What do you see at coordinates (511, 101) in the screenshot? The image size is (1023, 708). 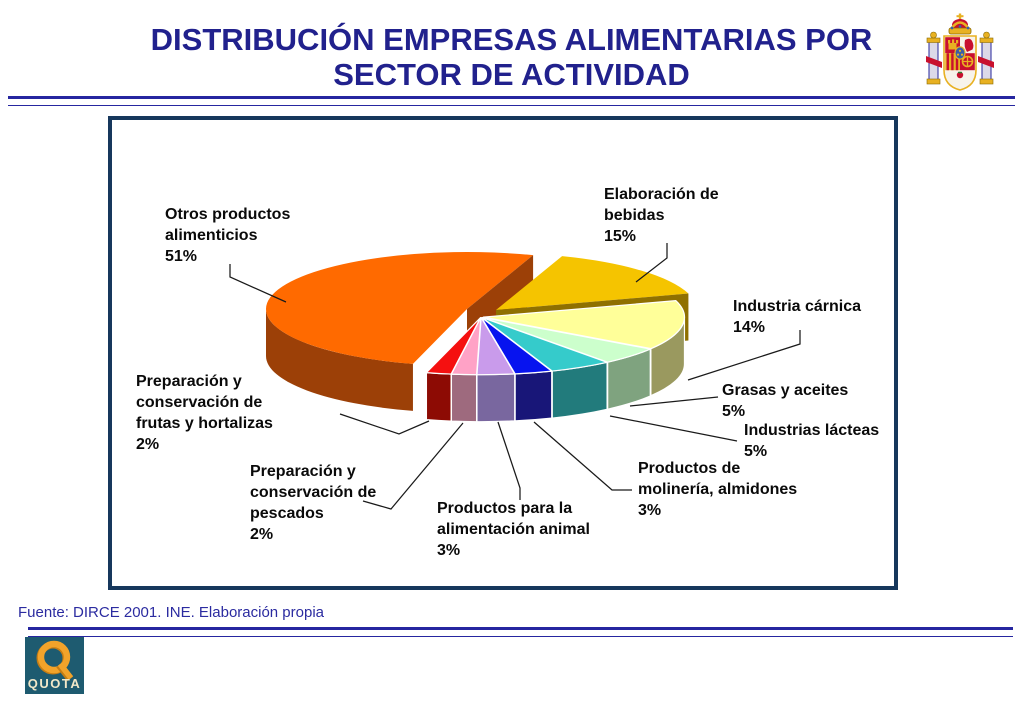 I see `title-divider` at bounding box center [511, 101].